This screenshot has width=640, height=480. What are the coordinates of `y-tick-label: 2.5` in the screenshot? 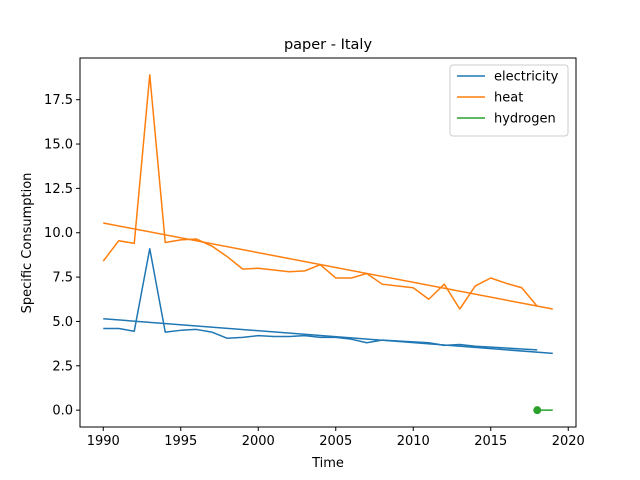 It's located at (62, 366).